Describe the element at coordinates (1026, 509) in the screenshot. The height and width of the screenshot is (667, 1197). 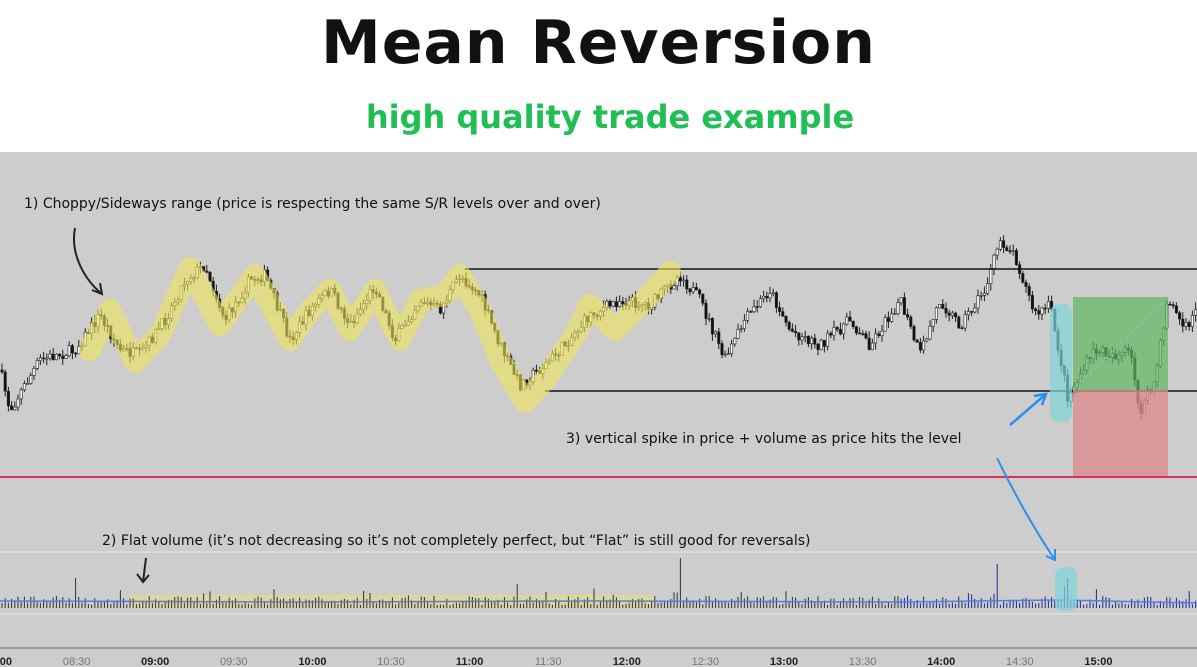
I see `arrow-3b-icon` at that location.